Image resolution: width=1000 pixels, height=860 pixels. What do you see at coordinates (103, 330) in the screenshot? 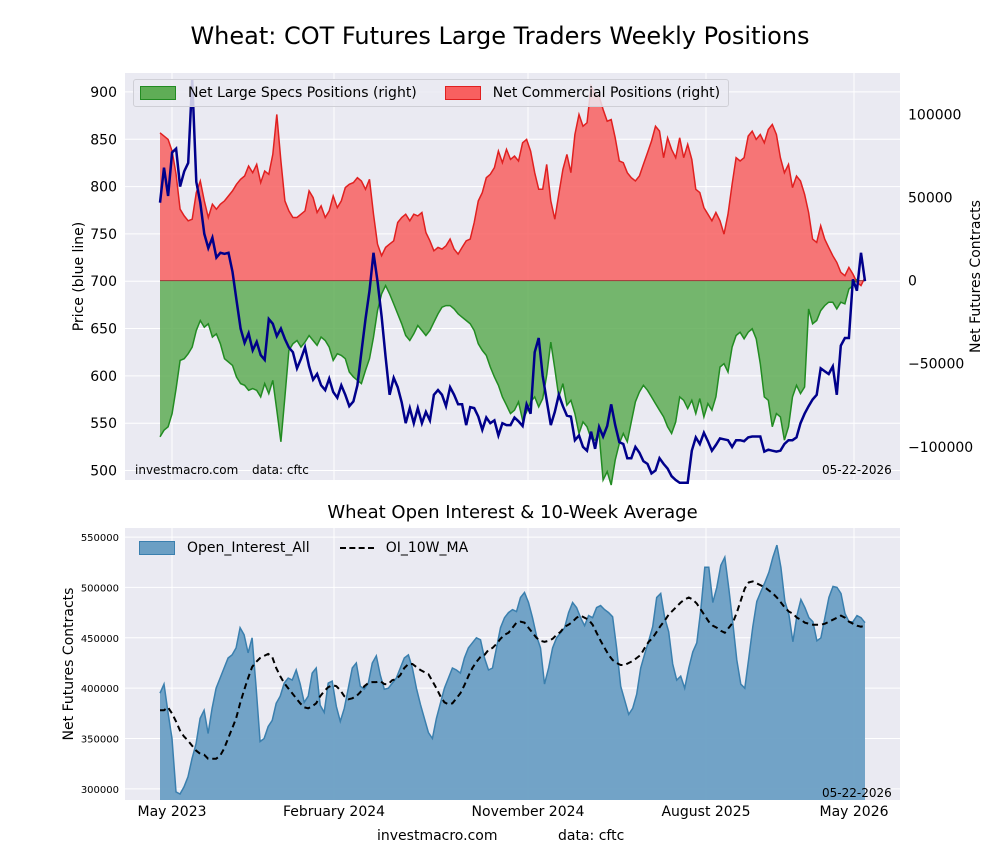
I see `price-tick-label: 650` at bounding box center [103, 330].